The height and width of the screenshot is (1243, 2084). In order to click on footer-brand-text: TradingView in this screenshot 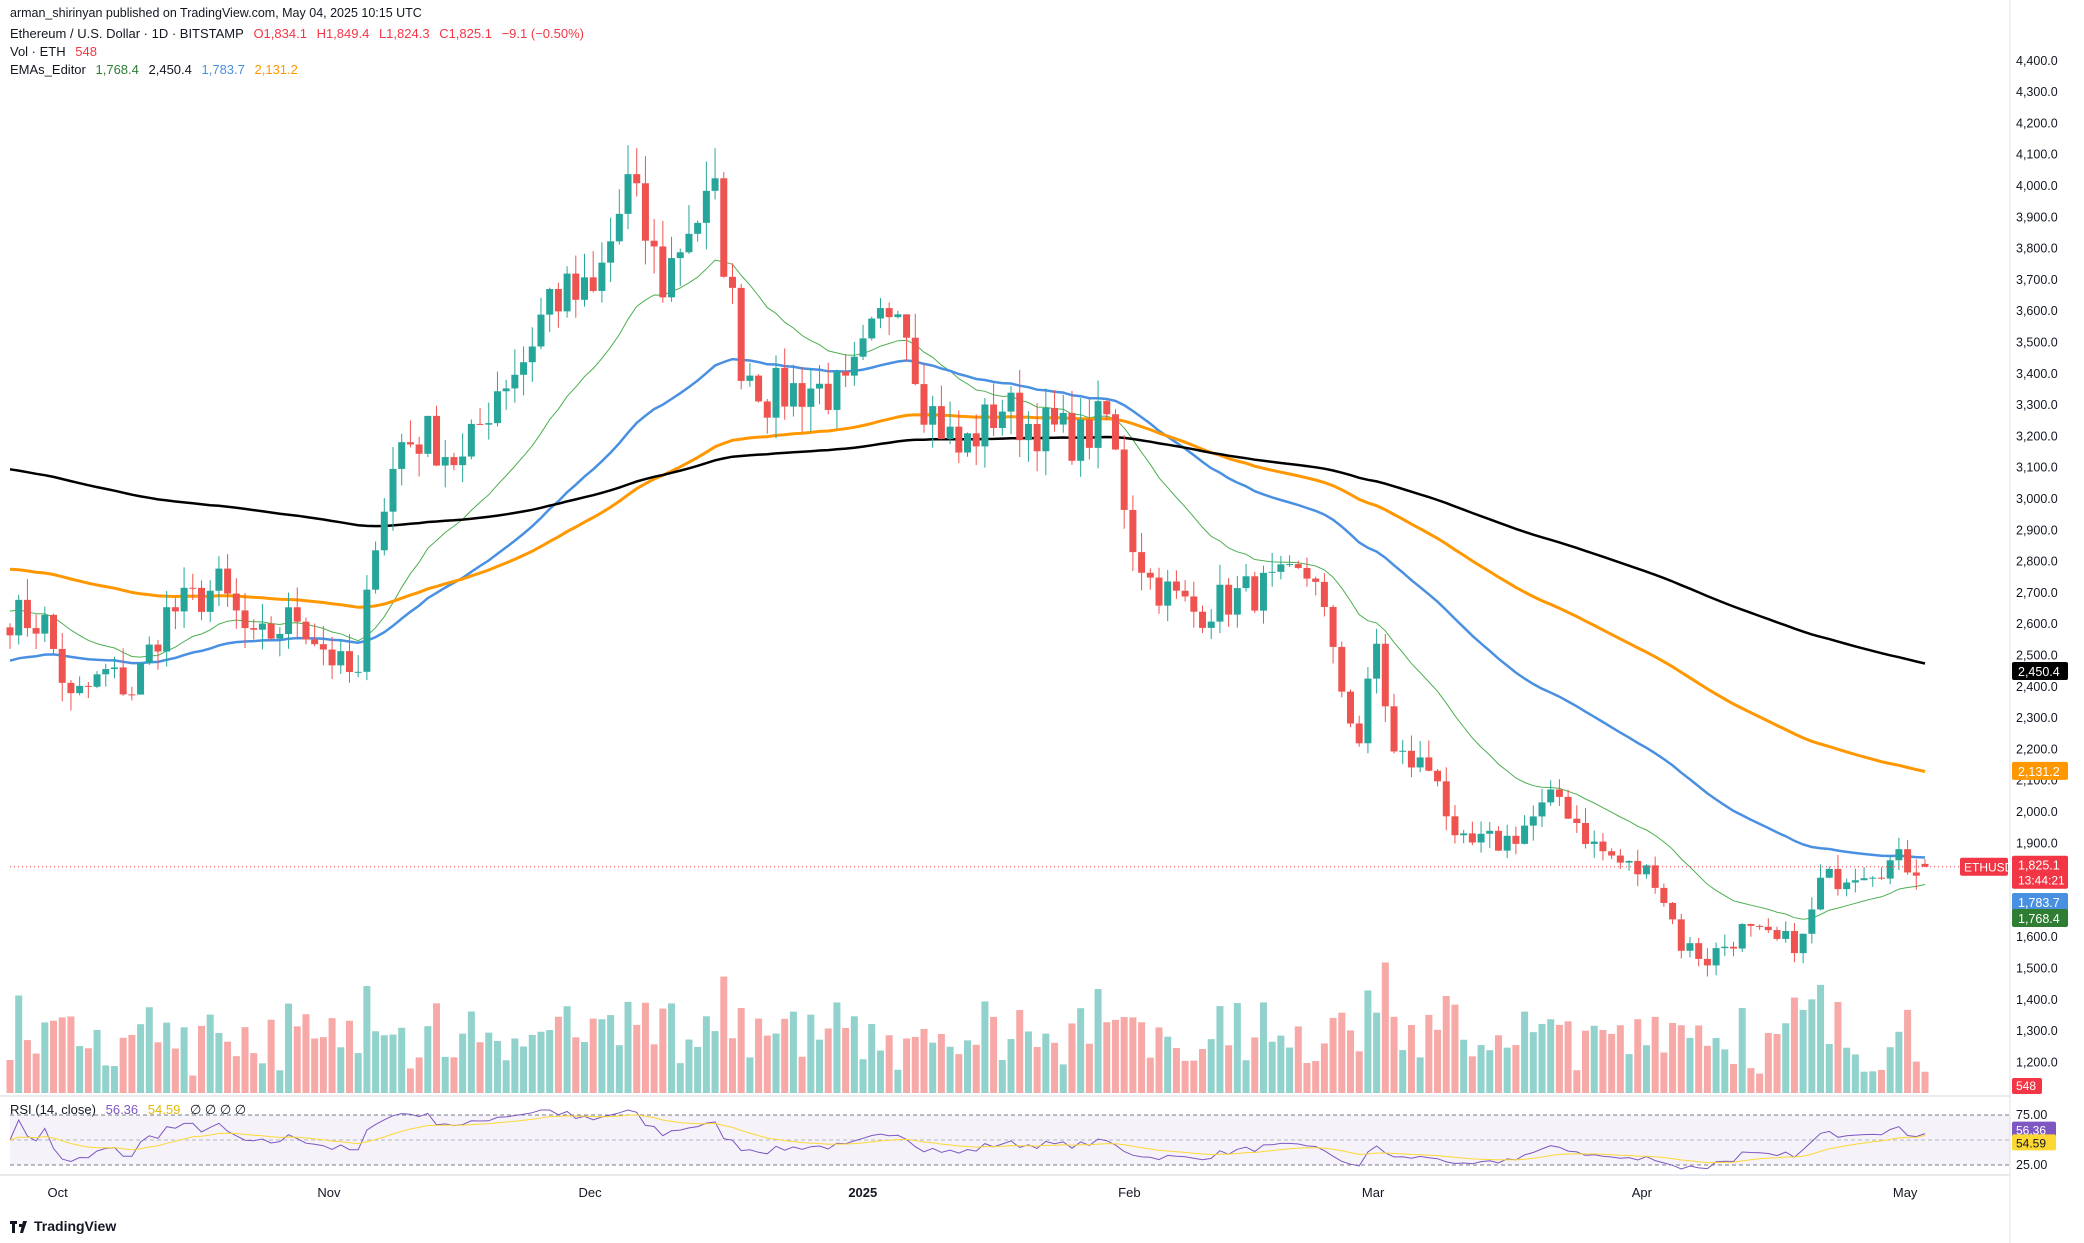, I will do `click(75, 1226)`.